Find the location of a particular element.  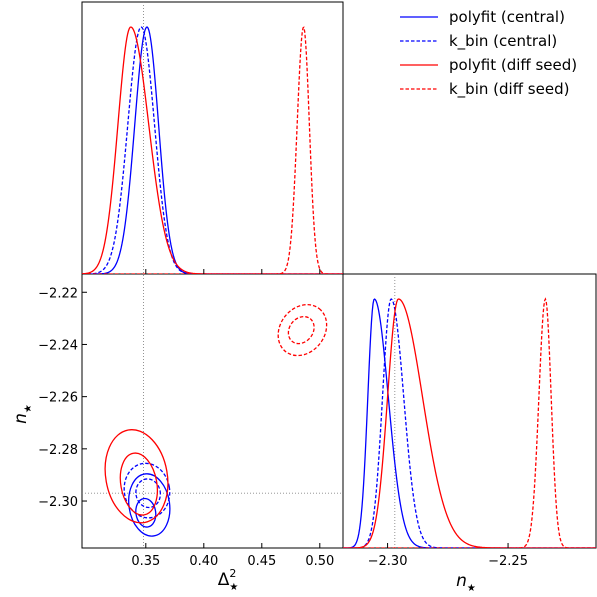

x-tick-label-n: −2.25 is located at coordinates (508, 561).